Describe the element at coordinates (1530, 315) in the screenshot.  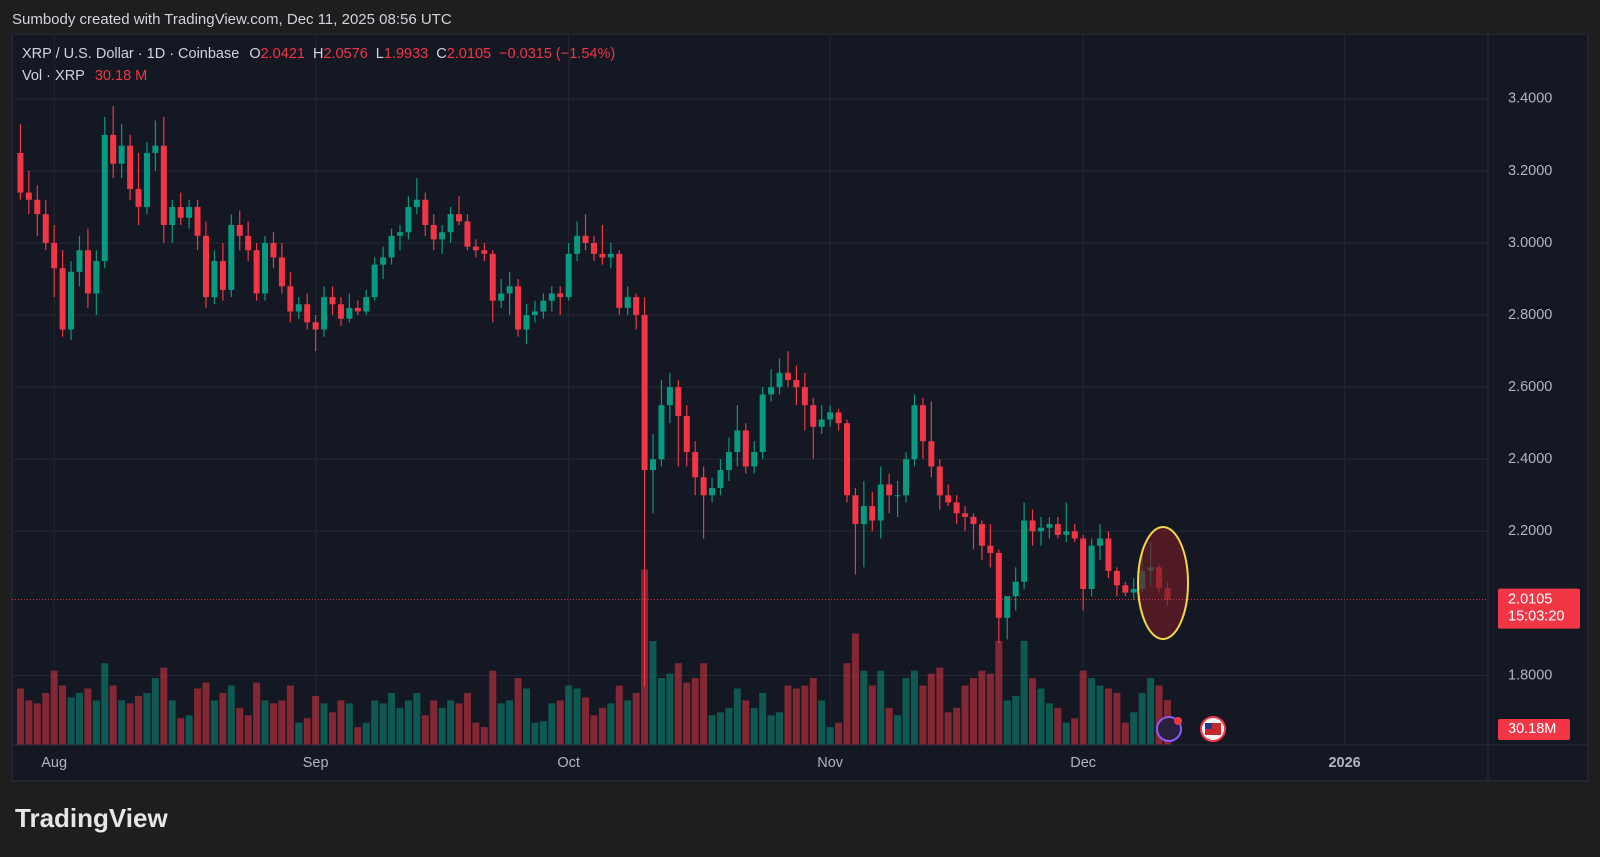
I see `y-tick-label: 2.8000` at that location.